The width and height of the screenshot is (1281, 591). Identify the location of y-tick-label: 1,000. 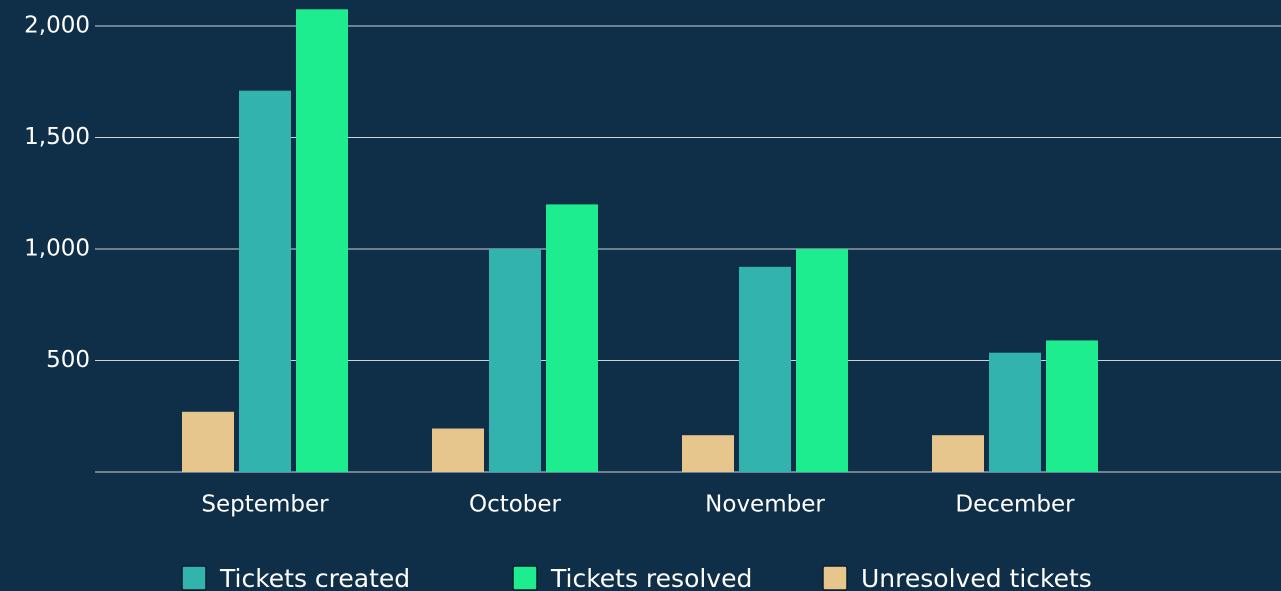
(57, 249).